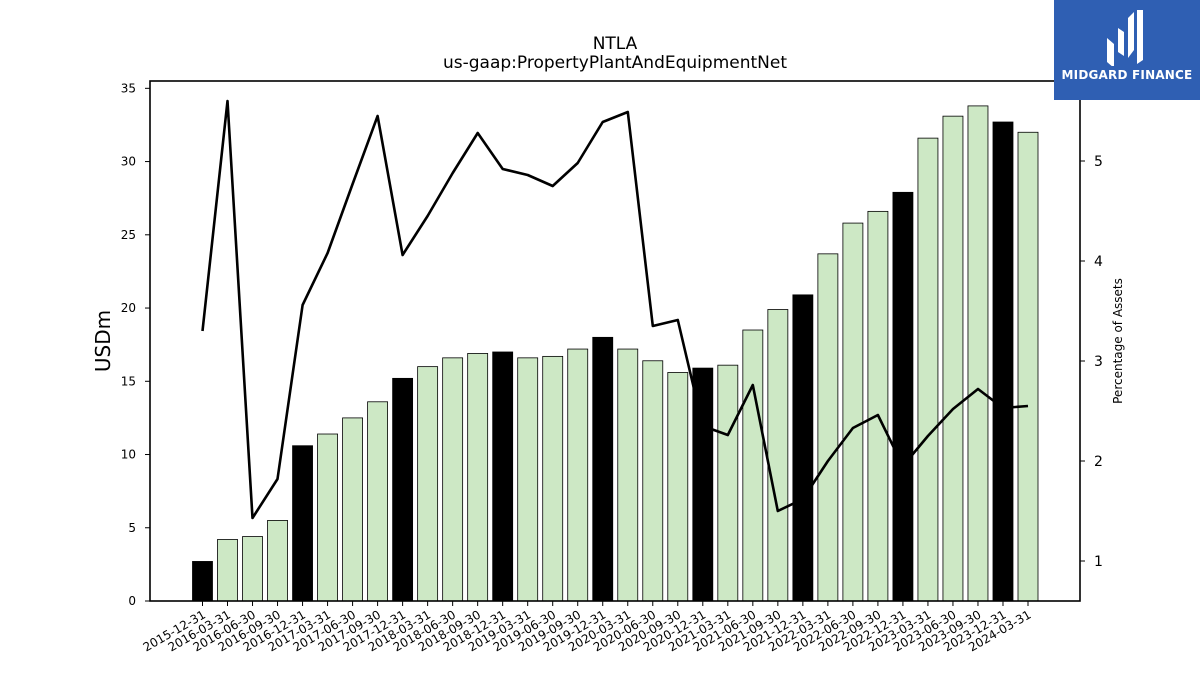 Image resolution: width=1200 pixels, height=675 pixels. Describe the element at coordinates (128, 381) in the screenshot. I see `y-tick-label: 15` at that location.